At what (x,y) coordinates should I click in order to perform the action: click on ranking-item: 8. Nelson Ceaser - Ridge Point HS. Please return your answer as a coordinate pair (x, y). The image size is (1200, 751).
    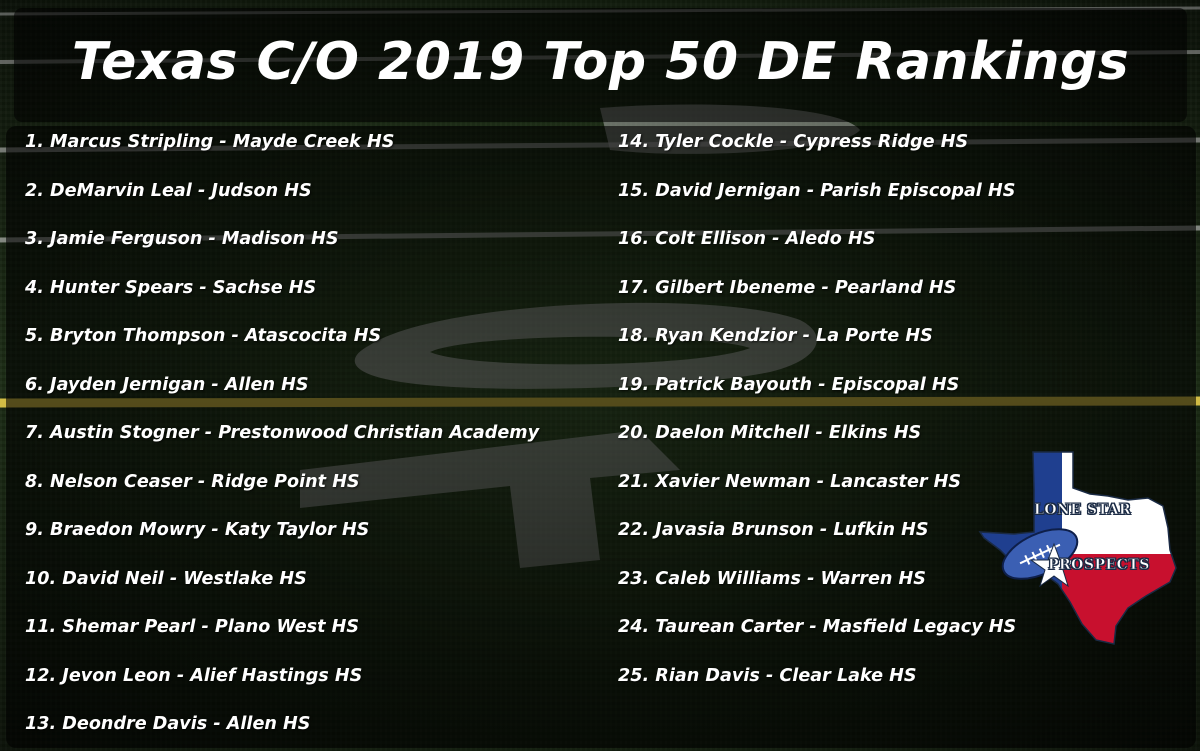
    Looking at the image, I should click on (192, 481).